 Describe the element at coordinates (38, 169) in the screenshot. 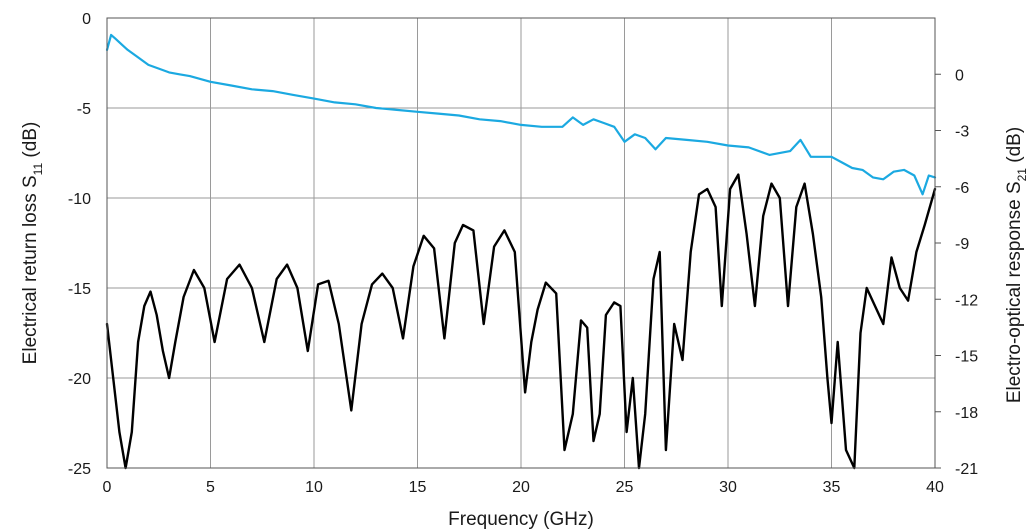

I see `y-left-title-subscript: 11` at that location.